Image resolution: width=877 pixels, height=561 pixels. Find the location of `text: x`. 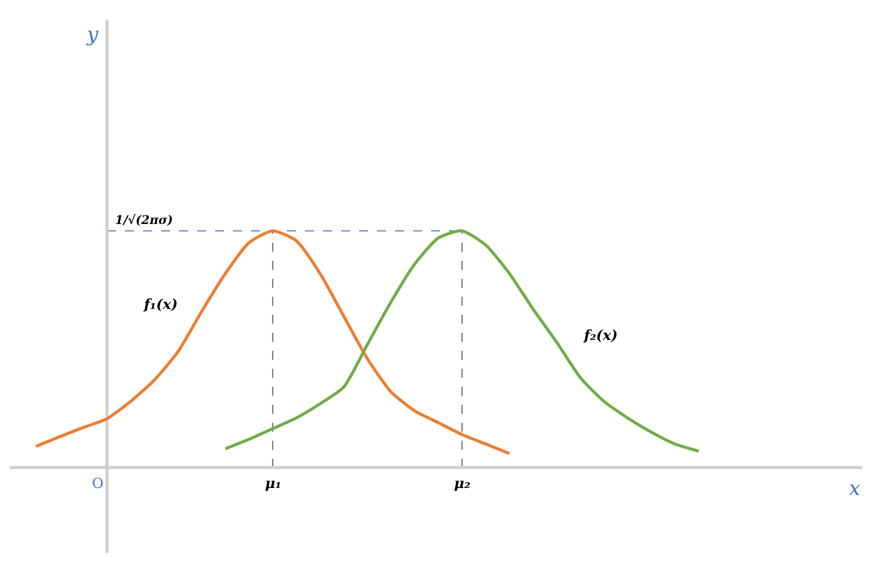

text: x is located at coordinates (854, 488).